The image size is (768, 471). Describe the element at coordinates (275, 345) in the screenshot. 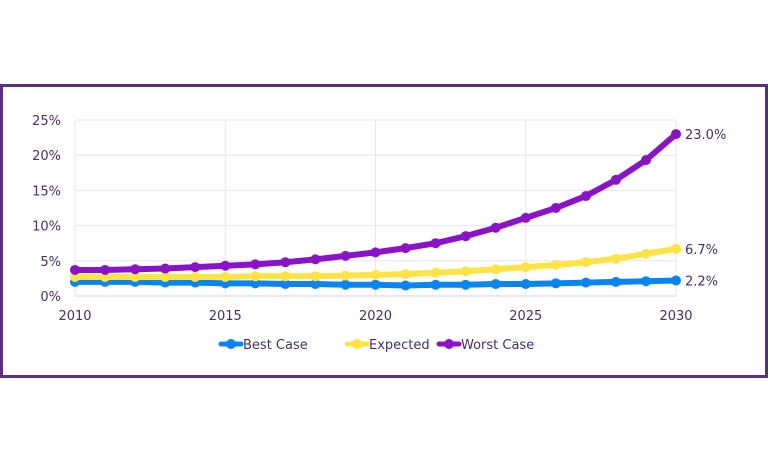

I see `legend-label: Best Case` at that location.